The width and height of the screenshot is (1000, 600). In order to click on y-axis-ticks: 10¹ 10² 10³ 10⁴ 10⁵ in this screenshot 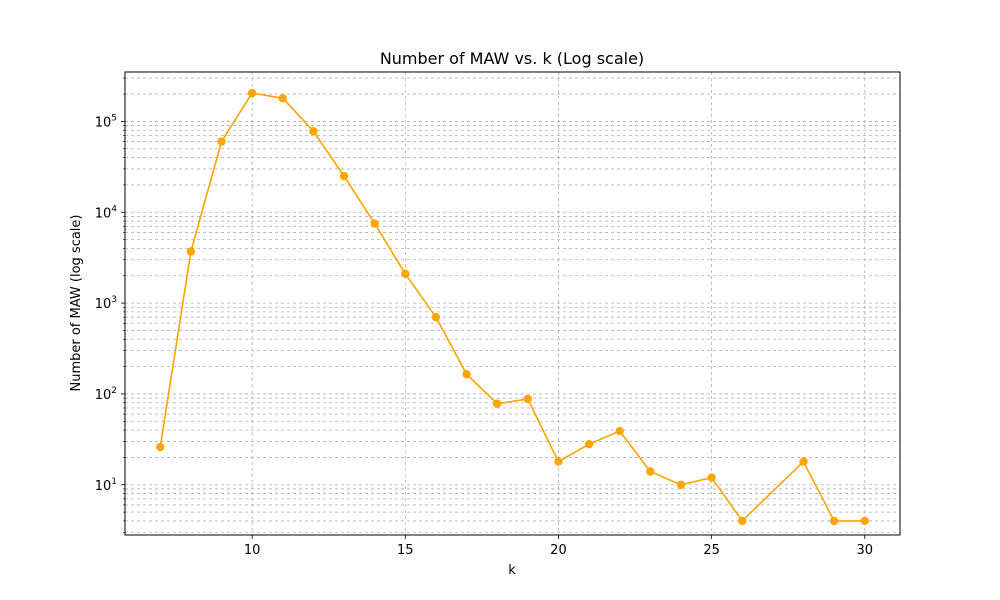, I will do `click(110, 305)`.